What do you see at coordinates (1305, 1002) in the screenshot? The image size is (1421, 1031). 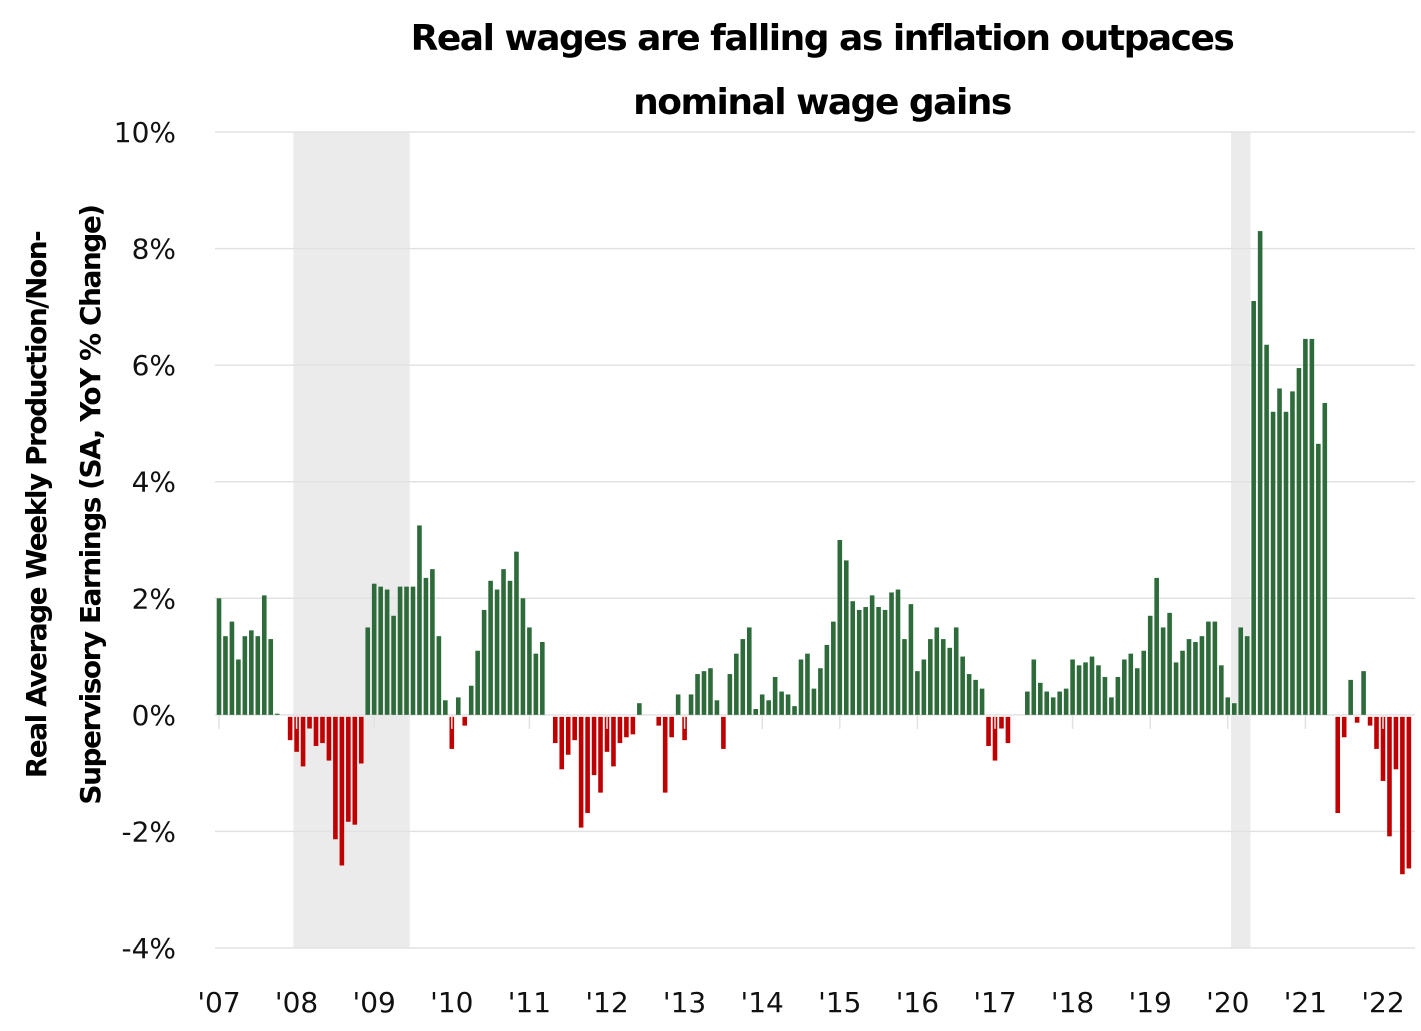 I see `x-tick-label: '21` at bounding box center [1305, 1002].